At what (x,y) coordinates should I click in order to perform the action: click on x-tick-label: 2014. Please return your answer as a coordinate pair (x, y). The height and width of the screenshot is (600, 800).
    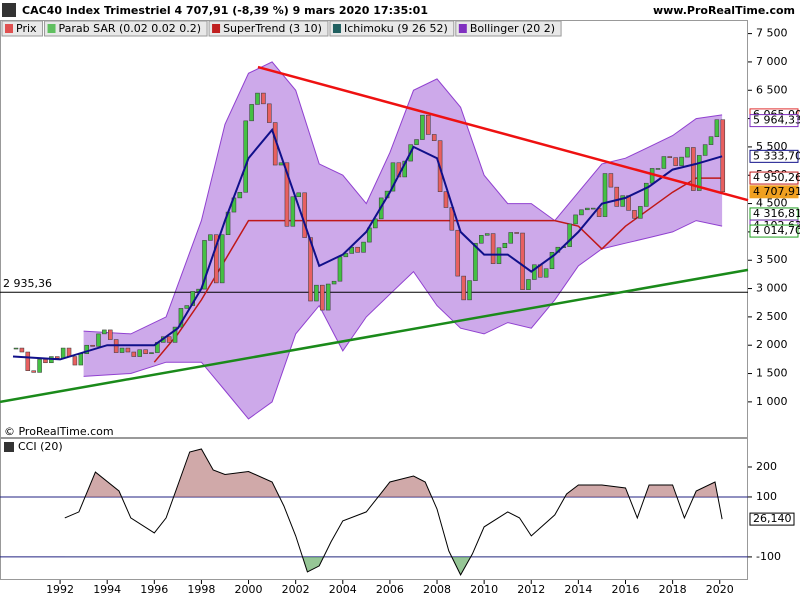
    Looking at the image, I should click on (578, 589).